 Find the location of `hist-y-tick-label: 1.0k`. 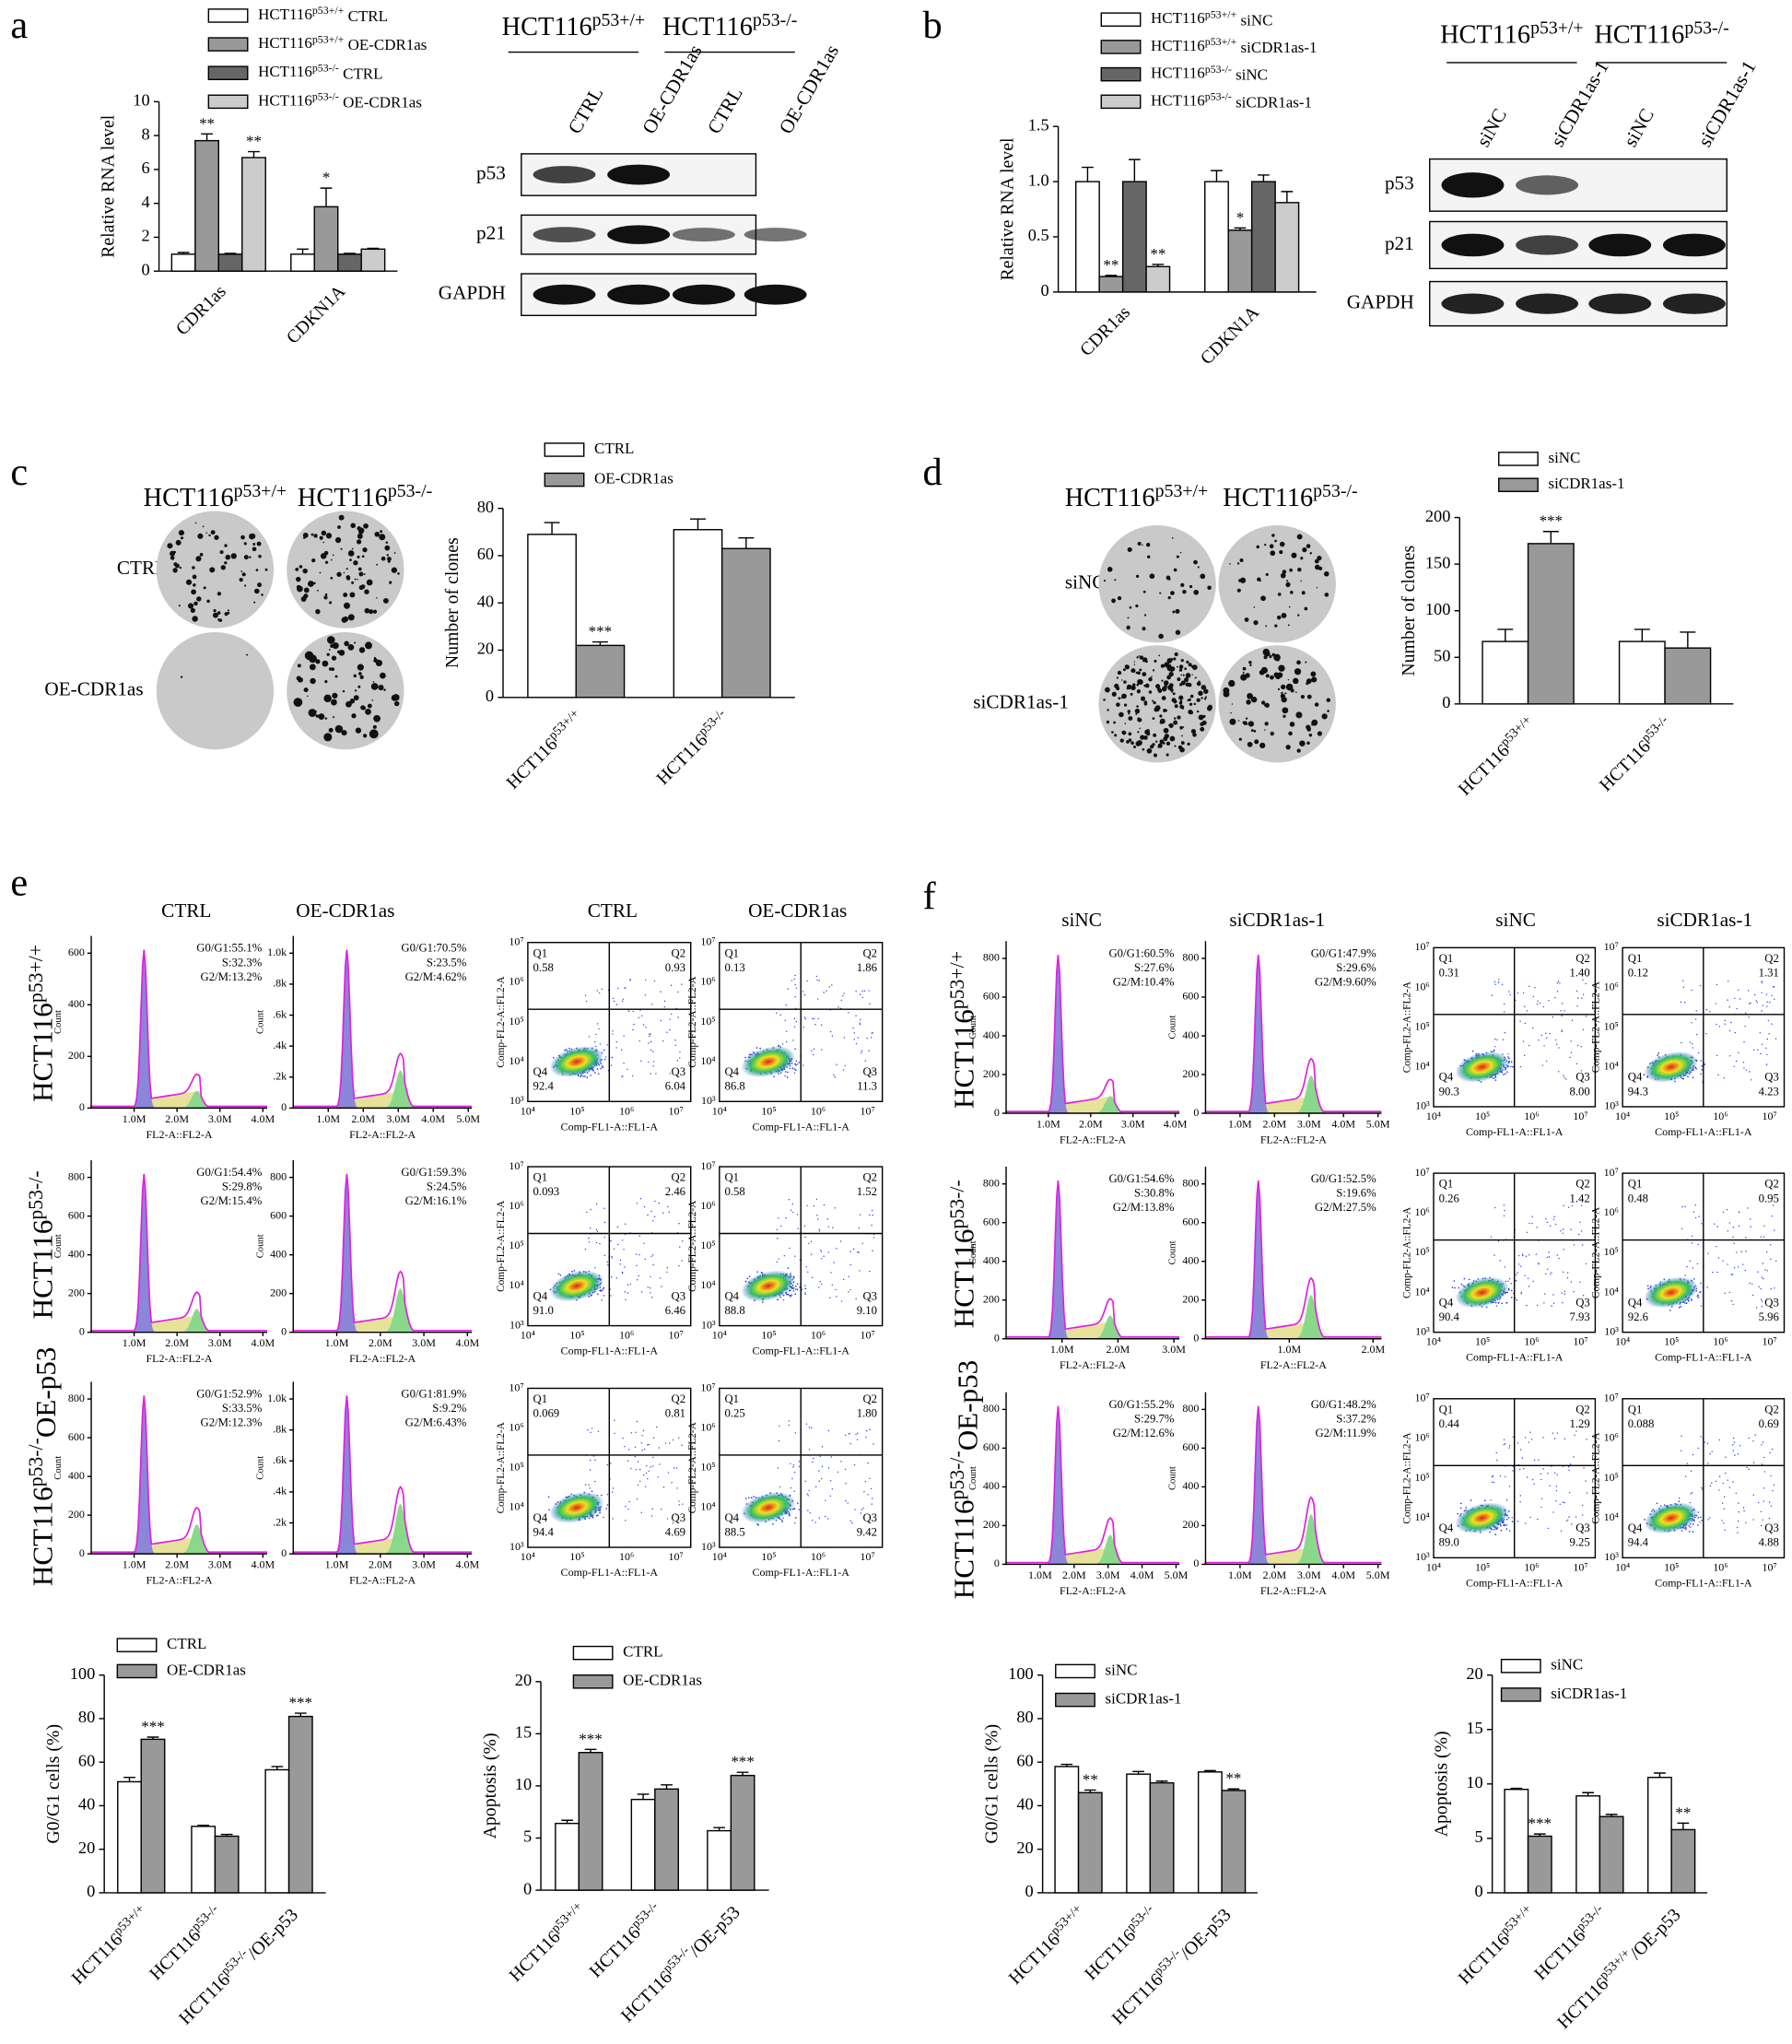

hist-y-tick-label: 1.0k is located at coordinates (277, 1398).